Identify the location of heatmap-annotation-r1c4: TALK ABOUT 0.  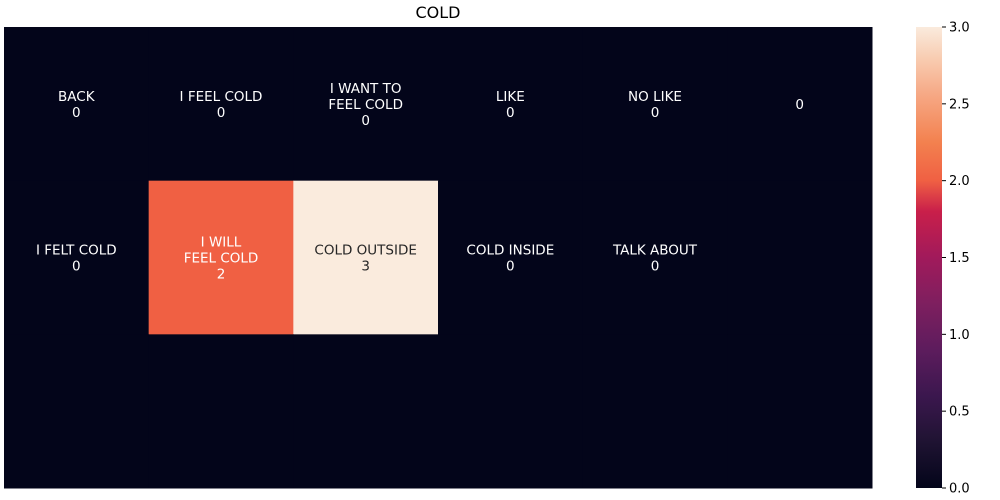
(655, 259).